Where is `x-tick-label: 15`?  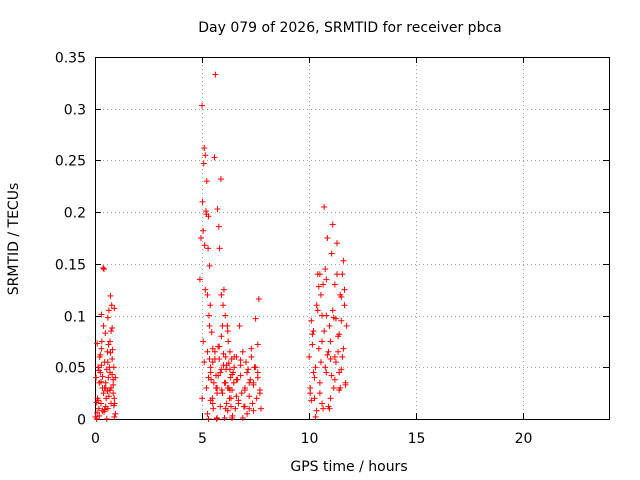 x-tick-label: 15 is located at coordinates (417, 439).